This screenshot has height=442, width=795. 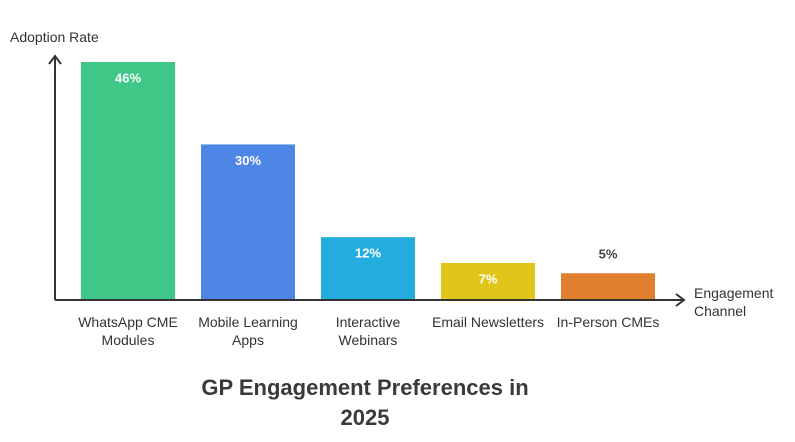 What do you see at coordinates (54, 37) in the screenshot?
I see `y-axis-label: Adoption Rate` at bounding box center [54, 37].